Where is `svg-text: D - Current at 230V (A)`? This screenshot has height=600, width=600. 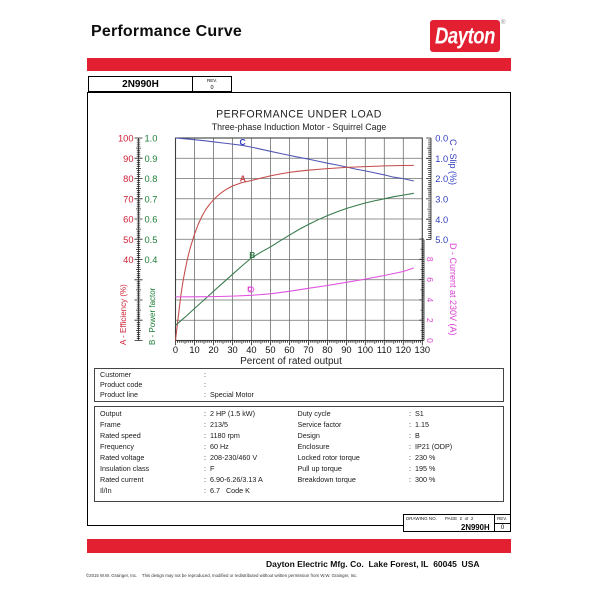
svg-text: D - Current at 230V (A) is located at coordinates (453, 289).